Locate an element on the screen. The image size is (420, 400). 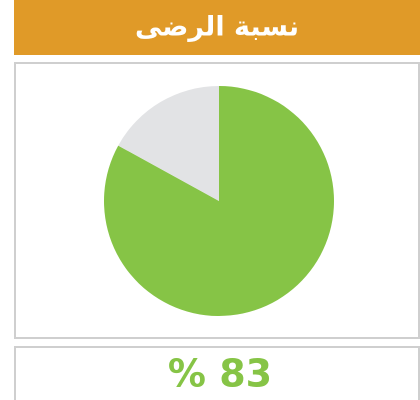
pie-slice is located at coordinates (168, 143).